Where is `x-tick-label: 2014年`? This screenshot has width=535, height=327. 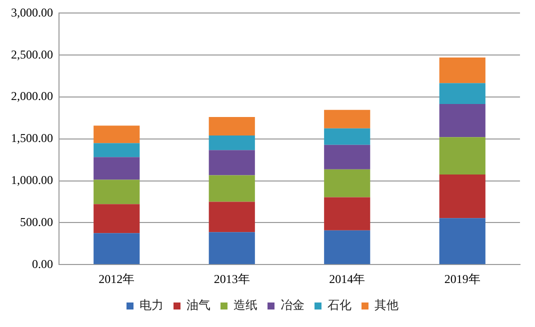 x-tick-label: 2014年 is located at coordinates (347, 279).